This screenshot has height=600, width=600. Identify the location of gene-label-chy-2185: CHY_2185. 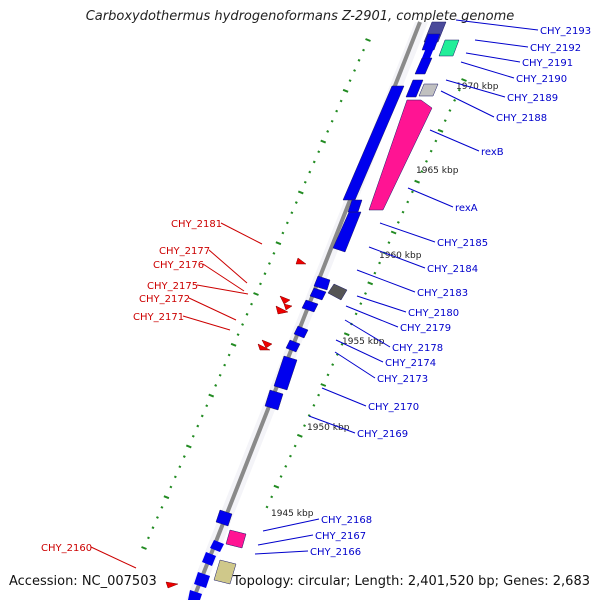
(462, 243).